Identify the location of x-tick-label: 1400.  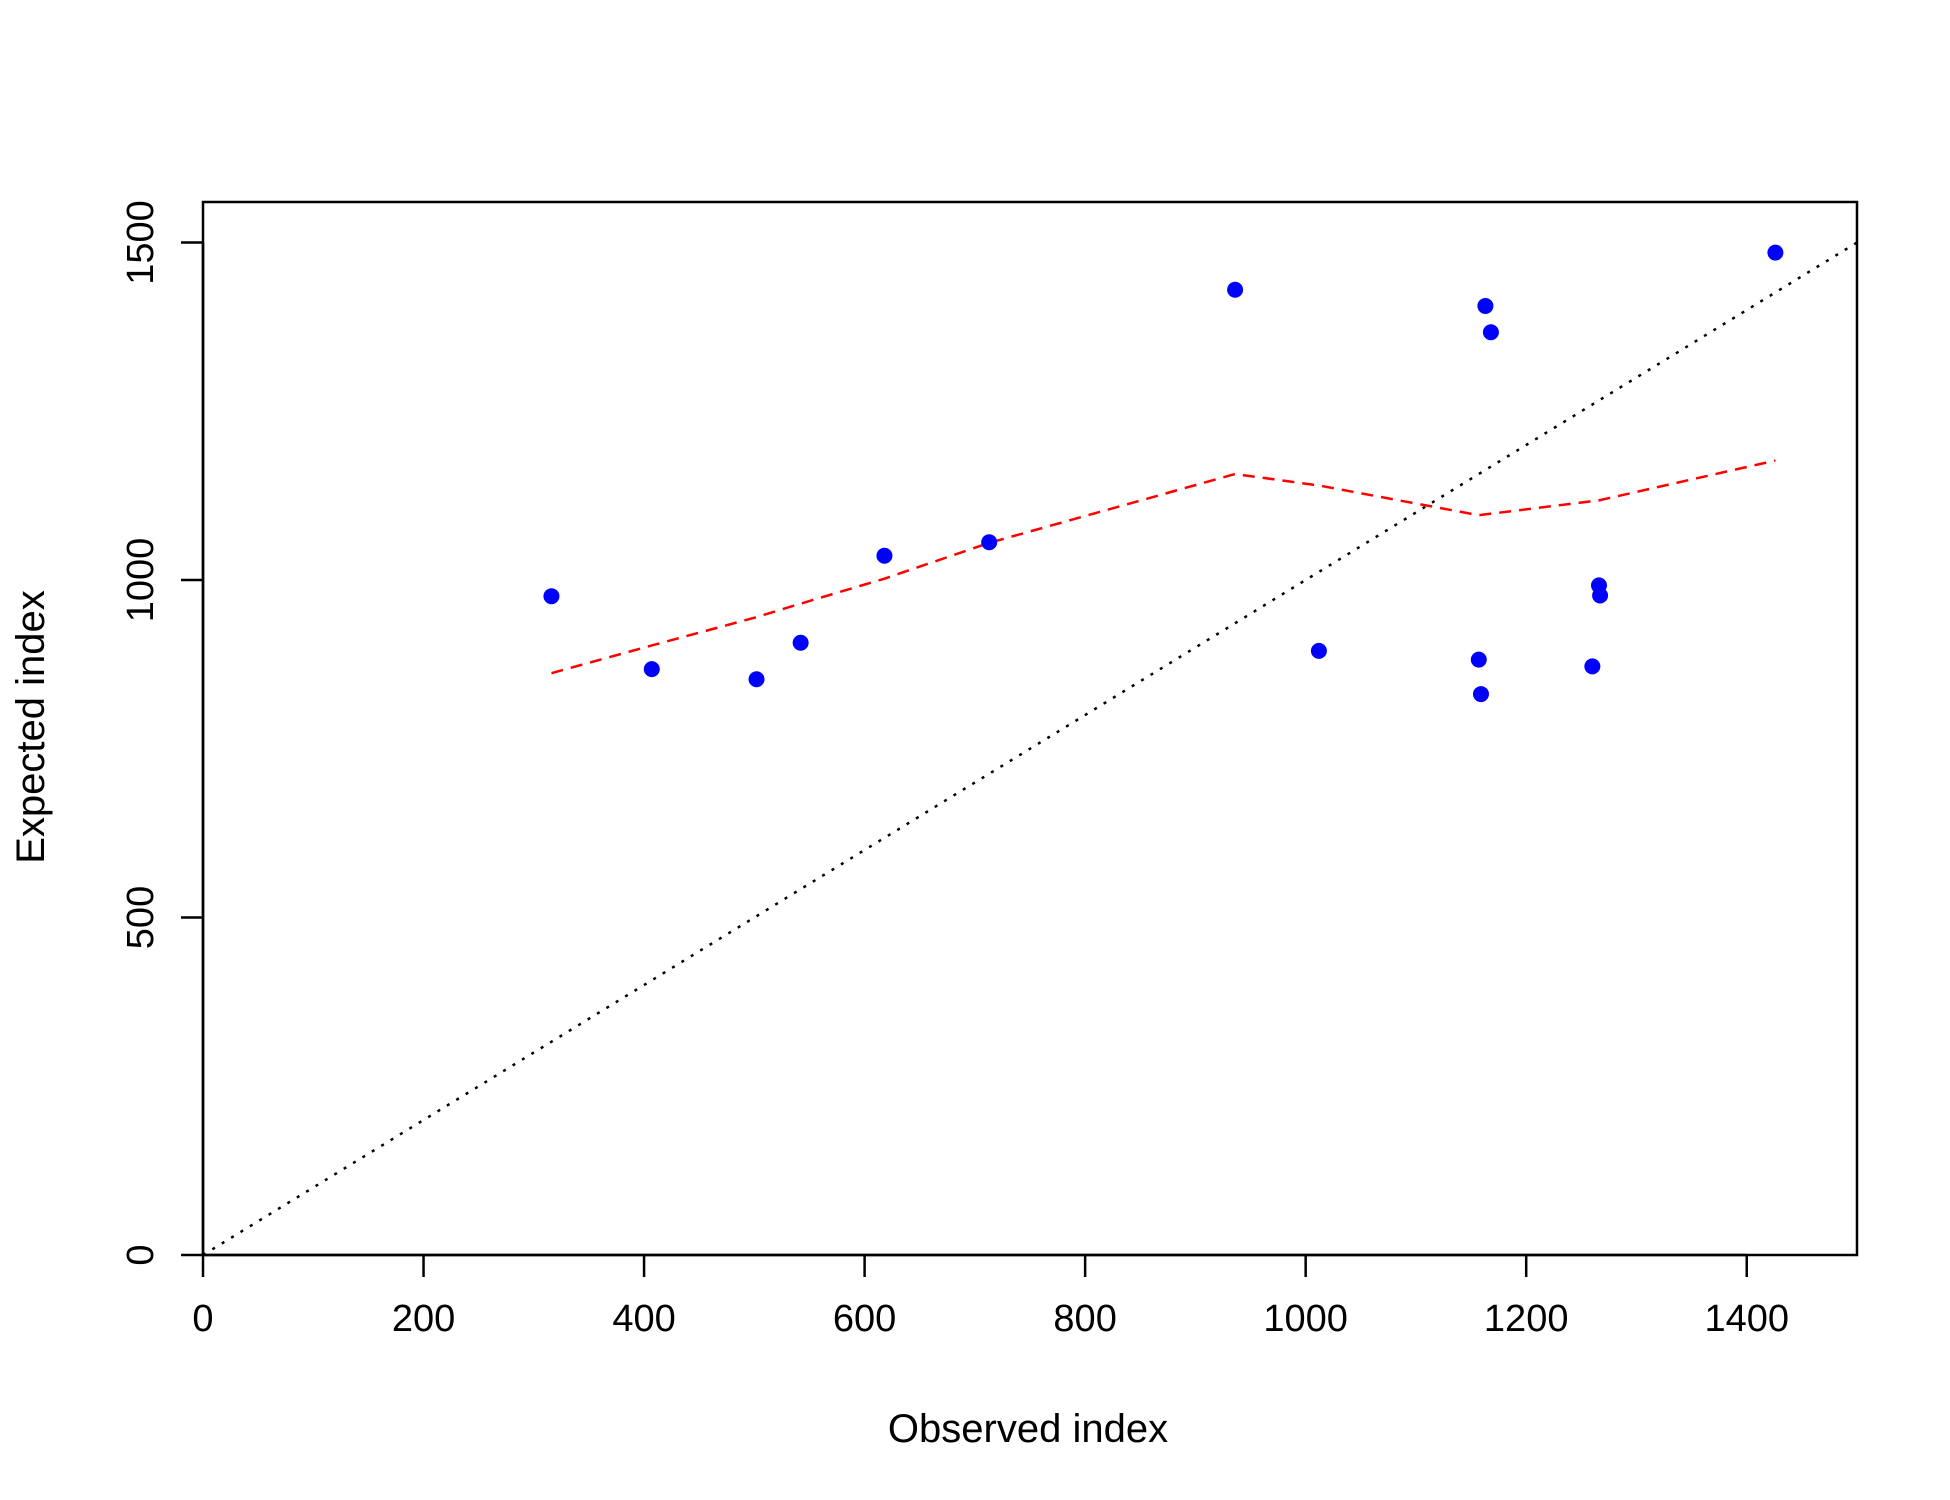
(1746, 1319).